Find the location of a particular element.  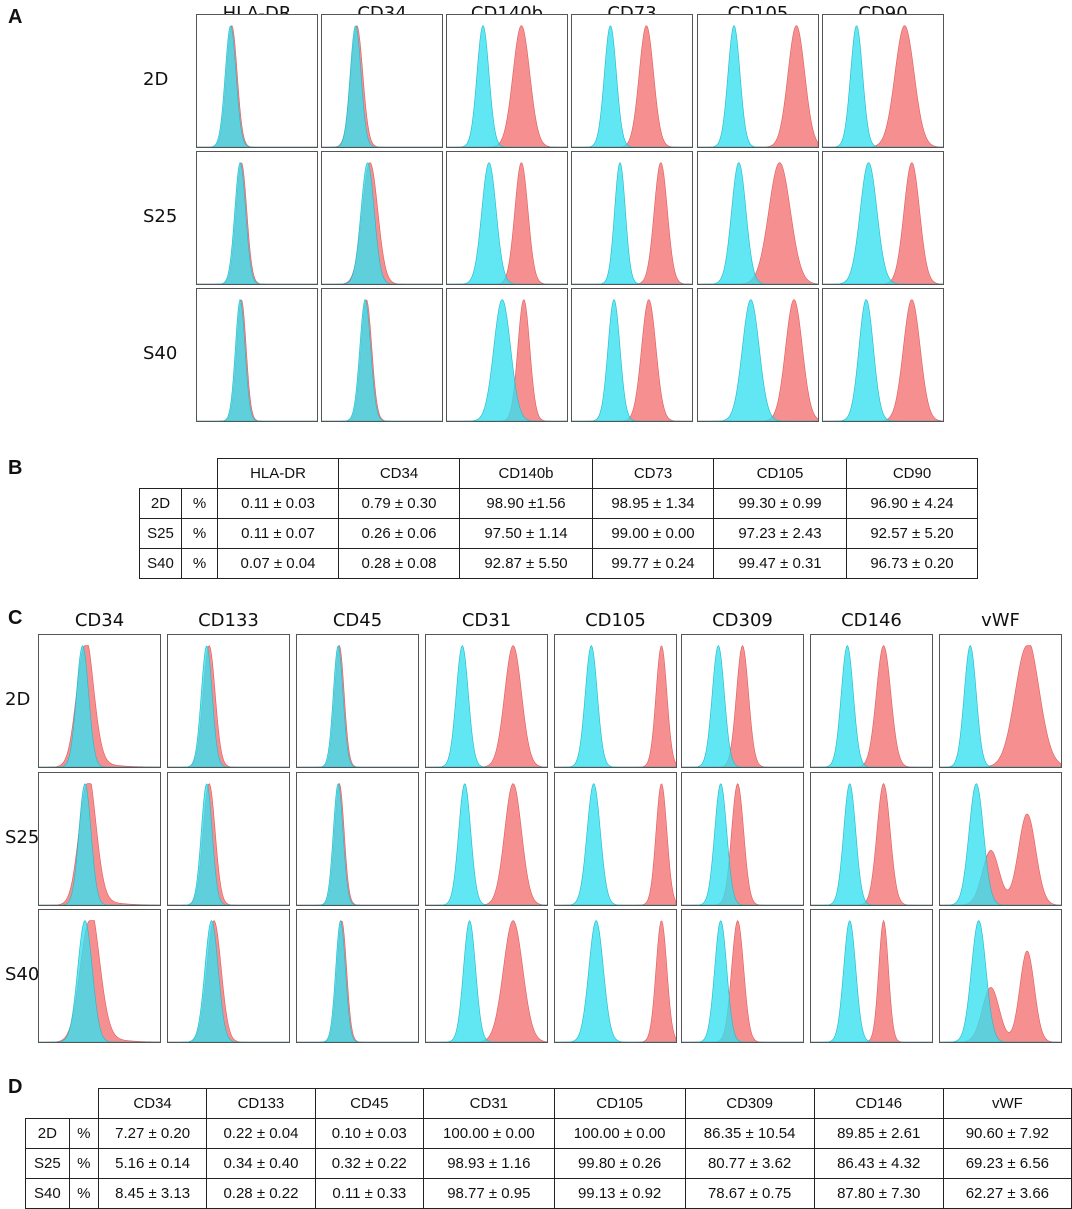

panel-b-label: B is located at coordinates (15, 468).